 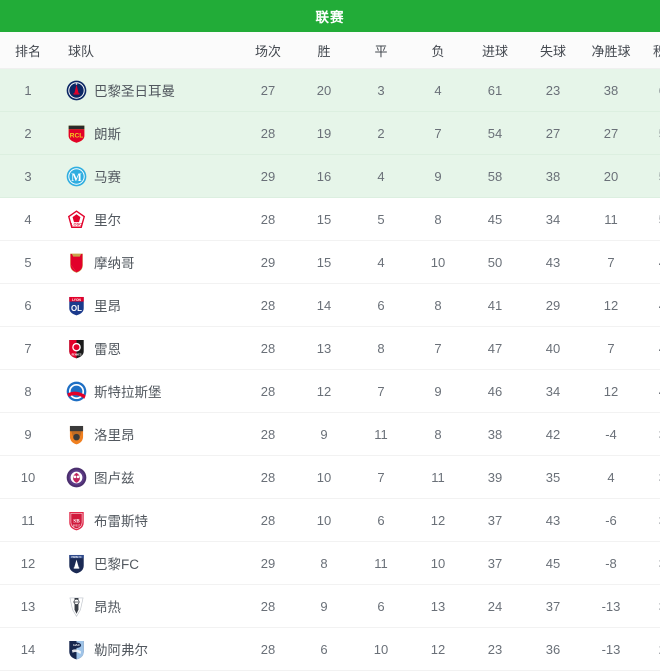 I want to click on cell-won: 14, so click(x=324, y=305).